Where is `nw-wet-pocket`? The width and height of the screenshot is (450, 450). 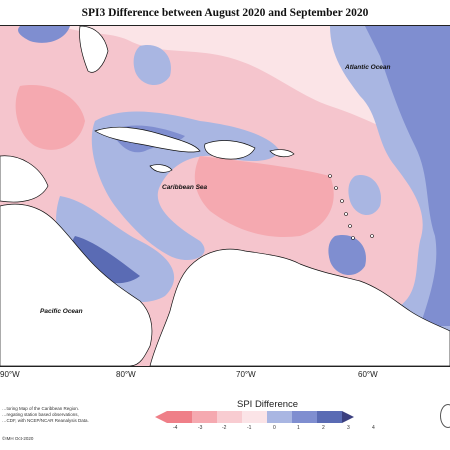
nw-wet-pocket is located at coordinates (44, 34).